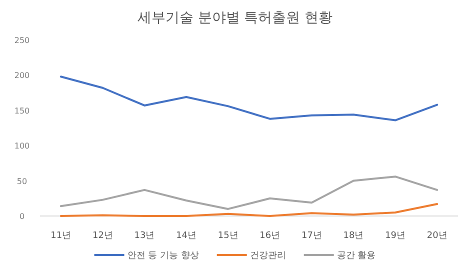  I want to click on x-tick-label: 15년, so click(228, 236).